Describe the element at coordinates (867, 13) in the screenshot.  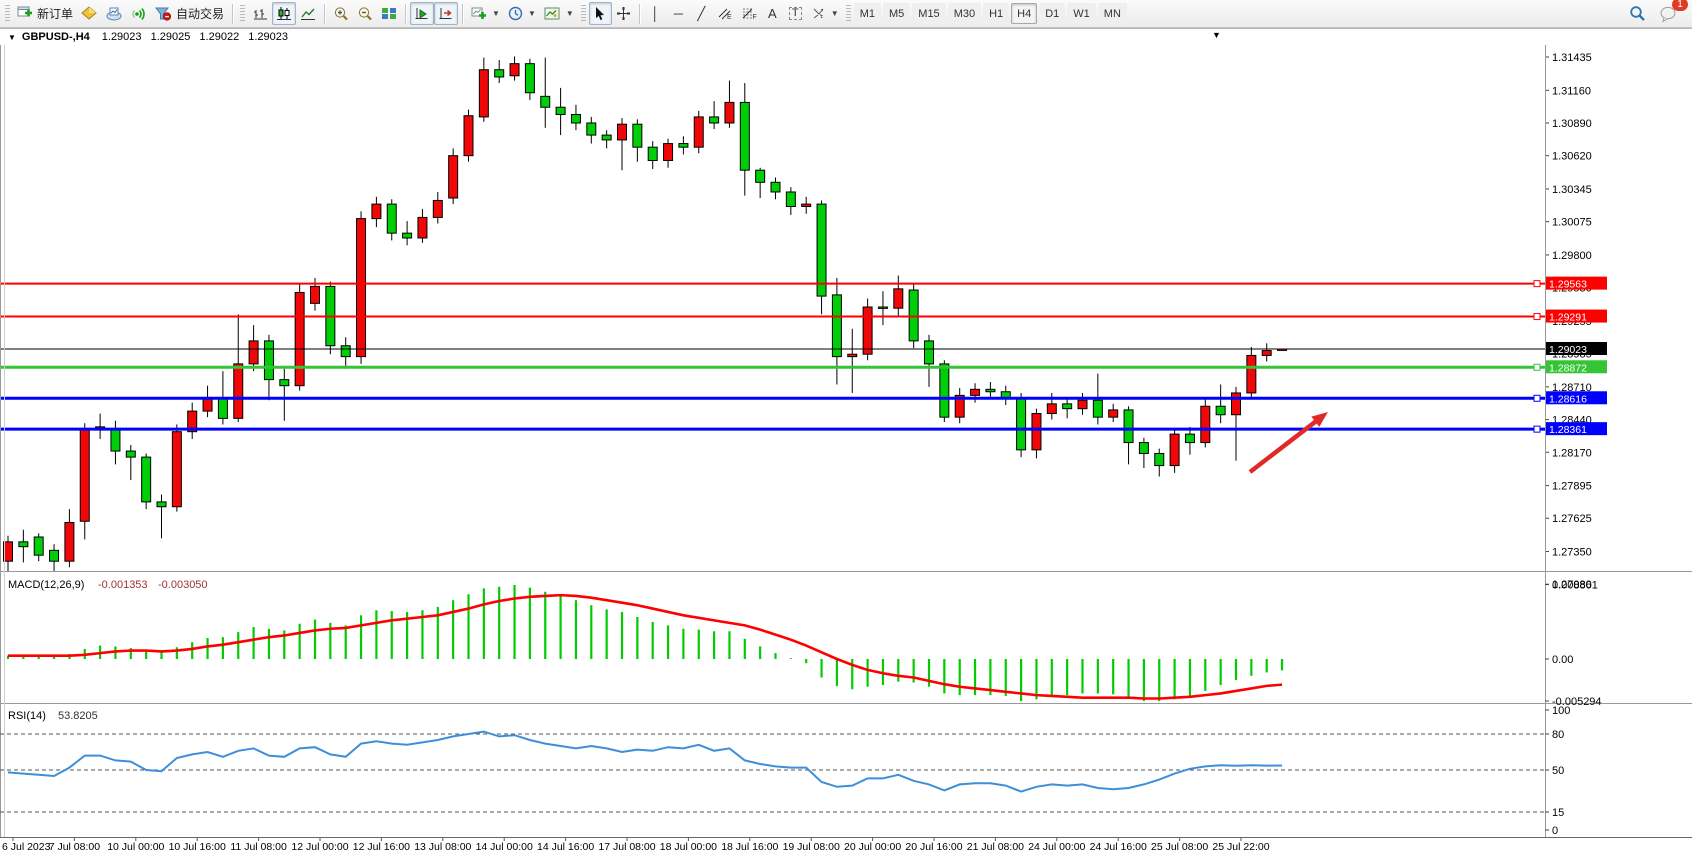
I see `timeframe-M1: M1` at that location.